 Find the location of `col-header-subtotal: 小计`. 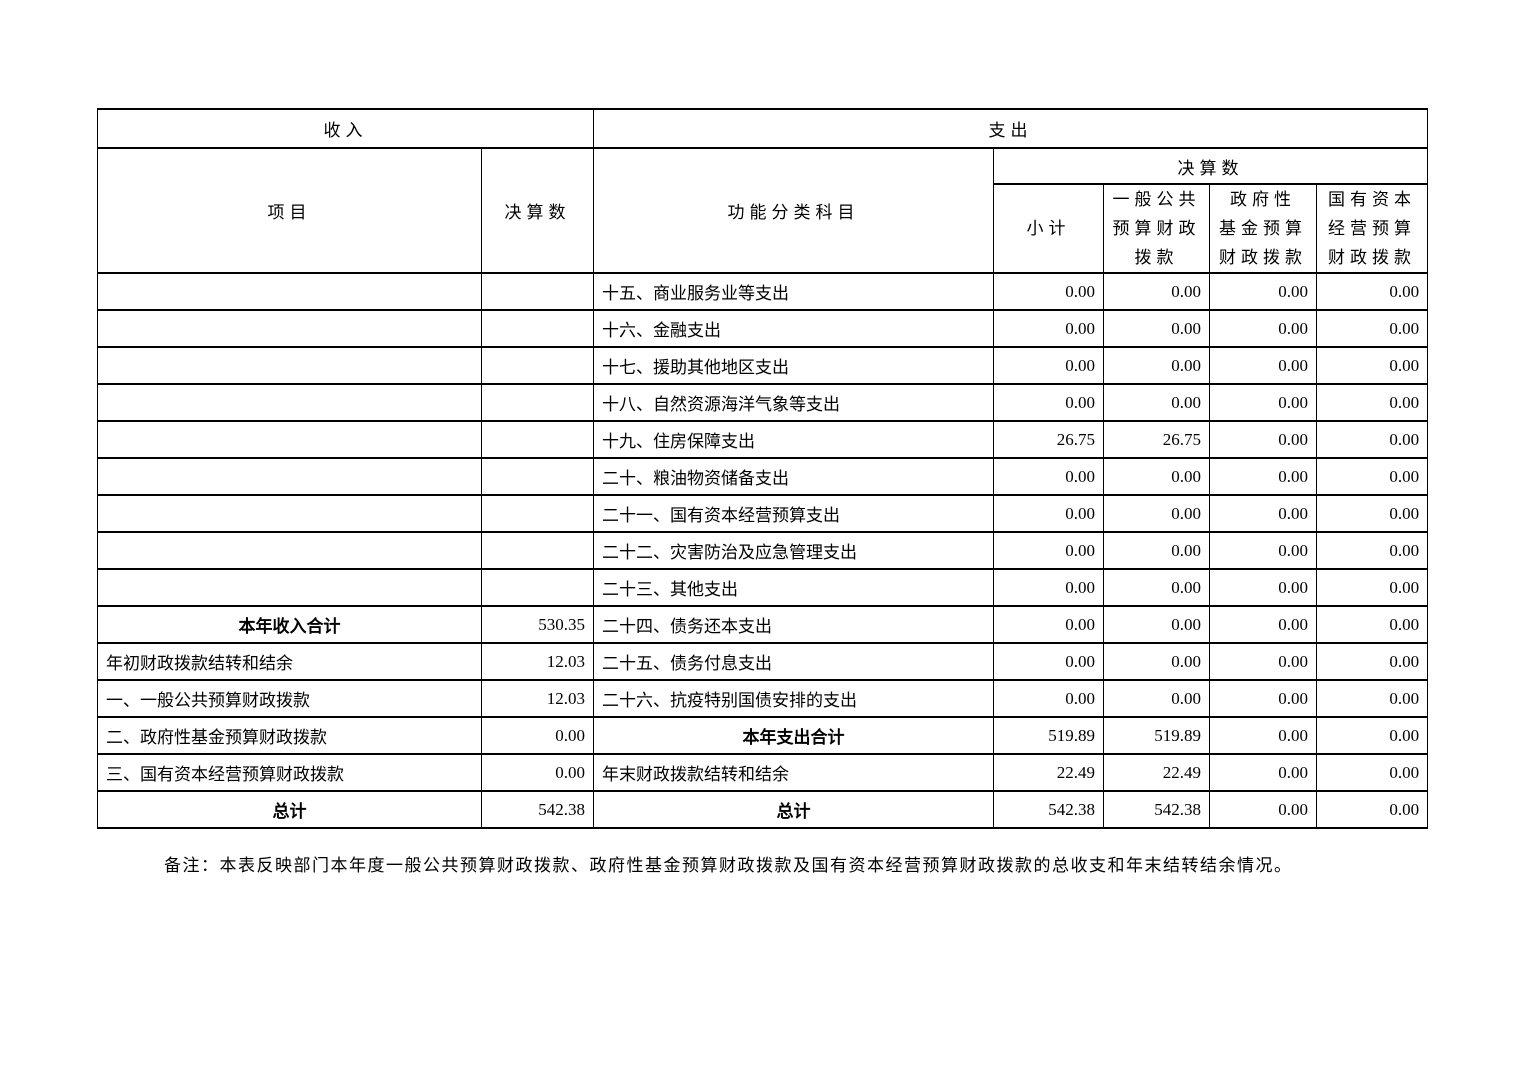

col-header-subtotal: 小计 is located at coordinates (1048, 228).